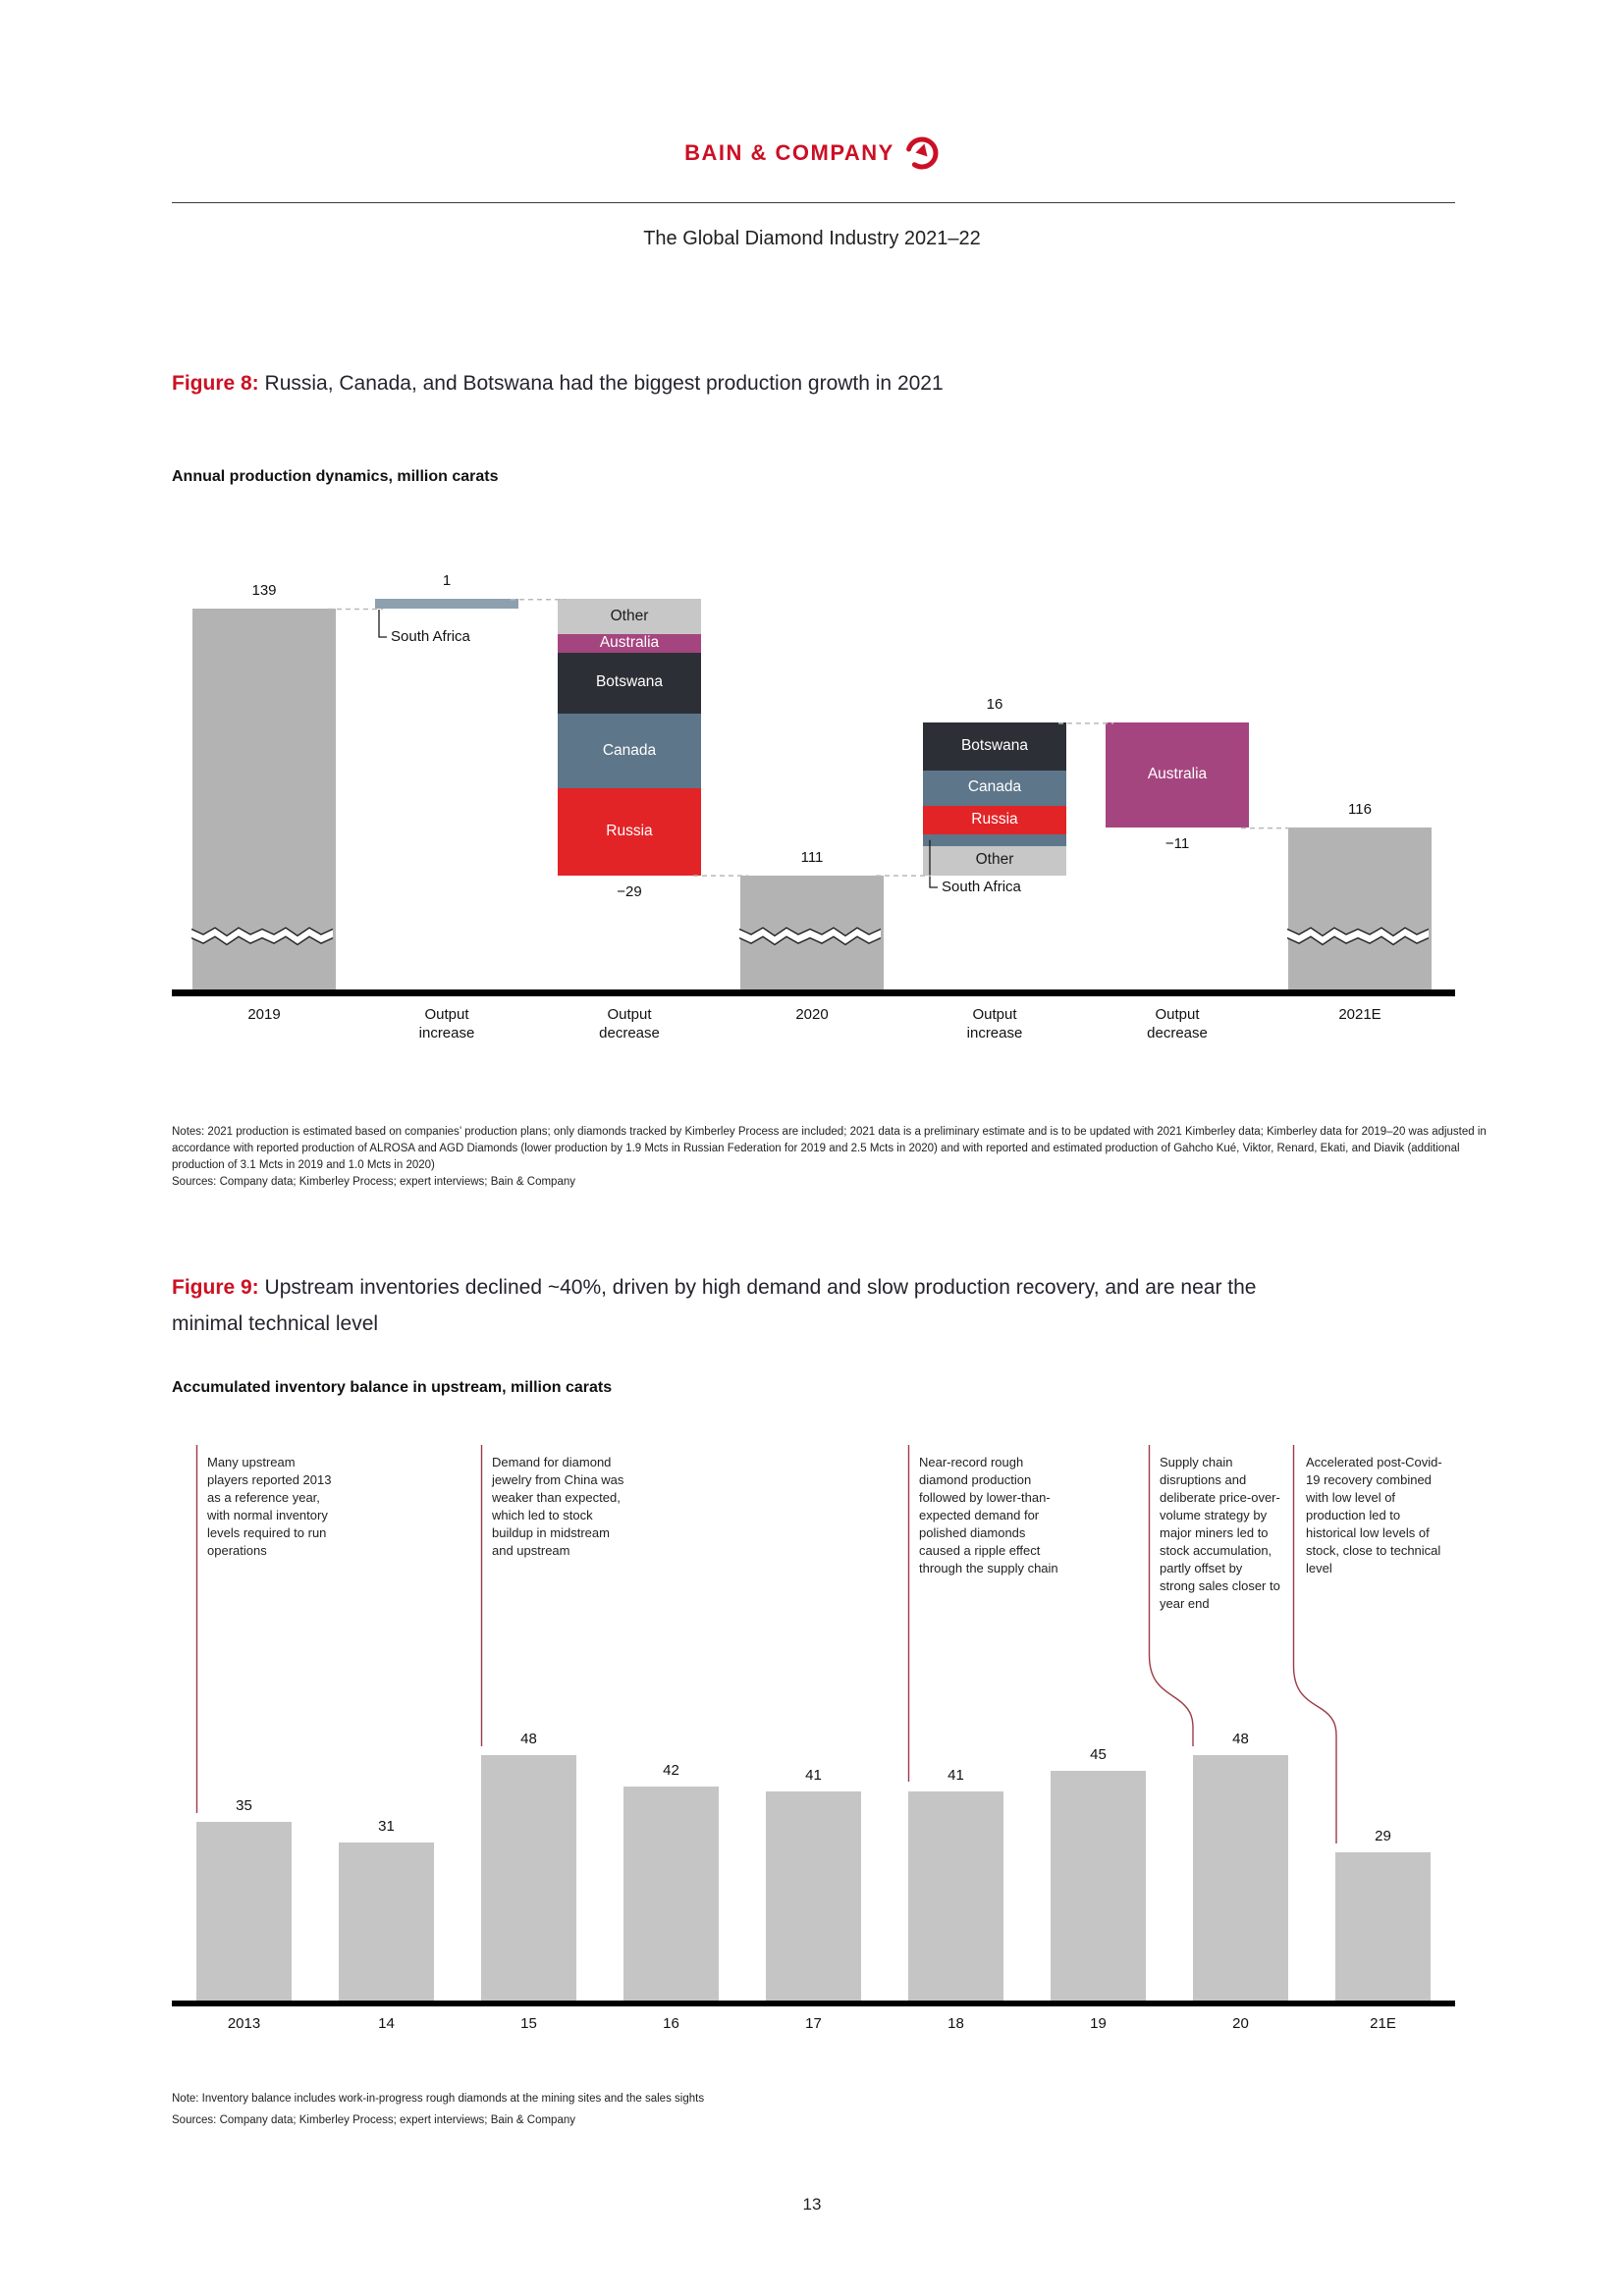 This screenshot has height=2296, width=1624. I want to click on value-label: 116, so click(1360, 810).